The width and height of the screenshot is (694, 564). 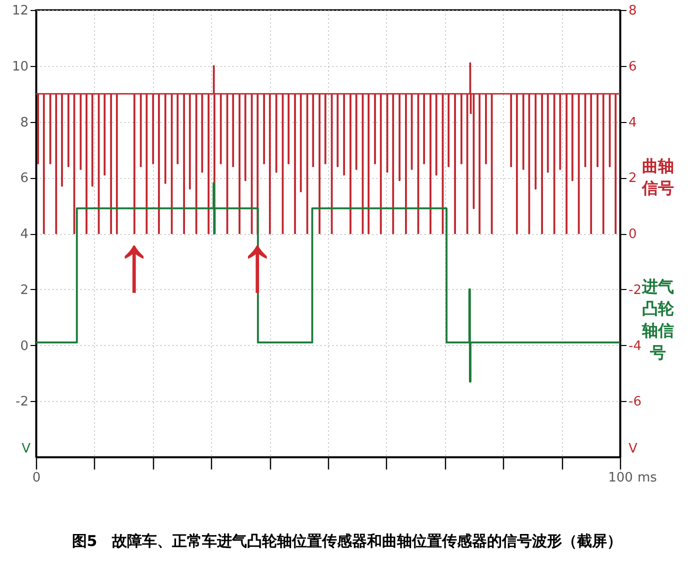 What do you see at coordinates (632, 178) in the screenshot?
I see `y2-tick-label: 2` at bounding box center [632, 178].